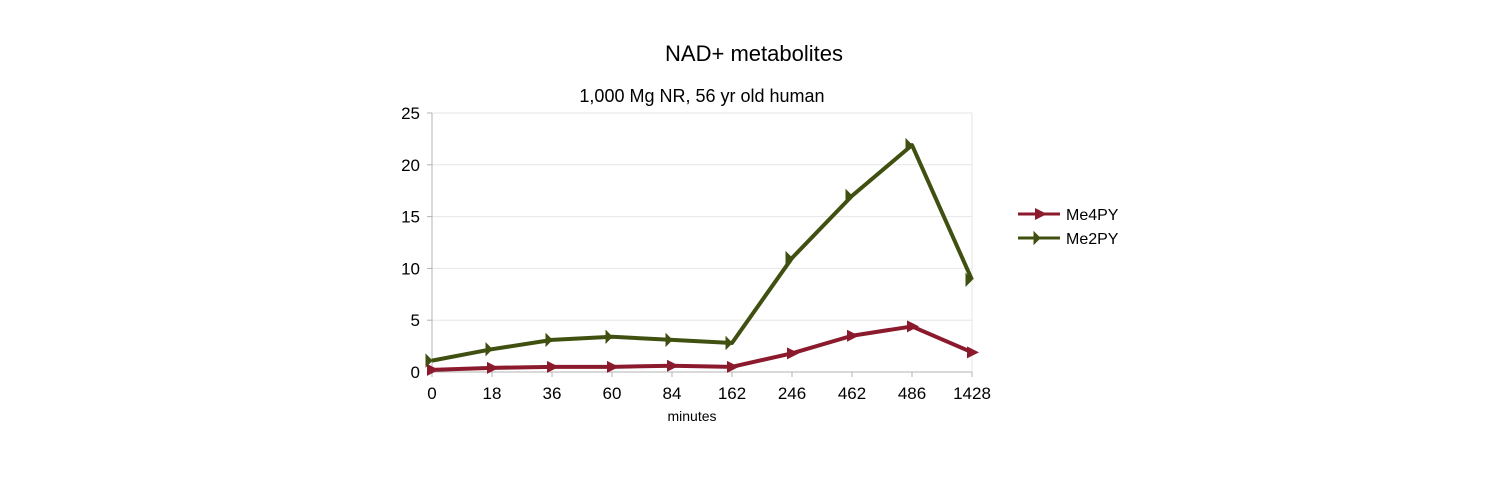 Image resolution: width=1500 pixels, height=482 pixels. What do you see at coordinates (415, 320) in the screenshot?
I see `y-tick-label: 5` at bounding box center [415, 320].